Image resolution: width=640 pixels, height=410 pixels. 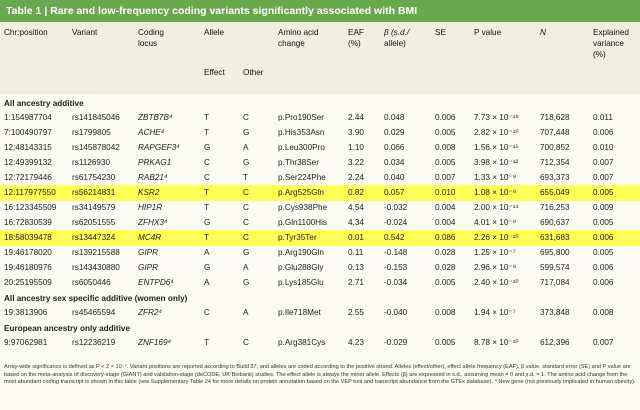 I want to click on col-allele: Allele, so click(x=214, y=32).